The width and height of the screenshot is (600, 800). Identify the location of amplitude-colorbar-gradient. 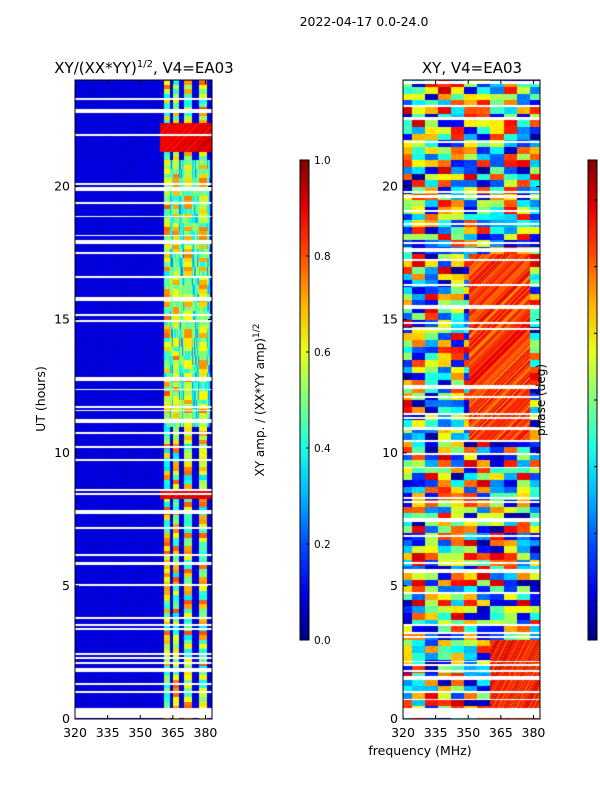
(304, 400).